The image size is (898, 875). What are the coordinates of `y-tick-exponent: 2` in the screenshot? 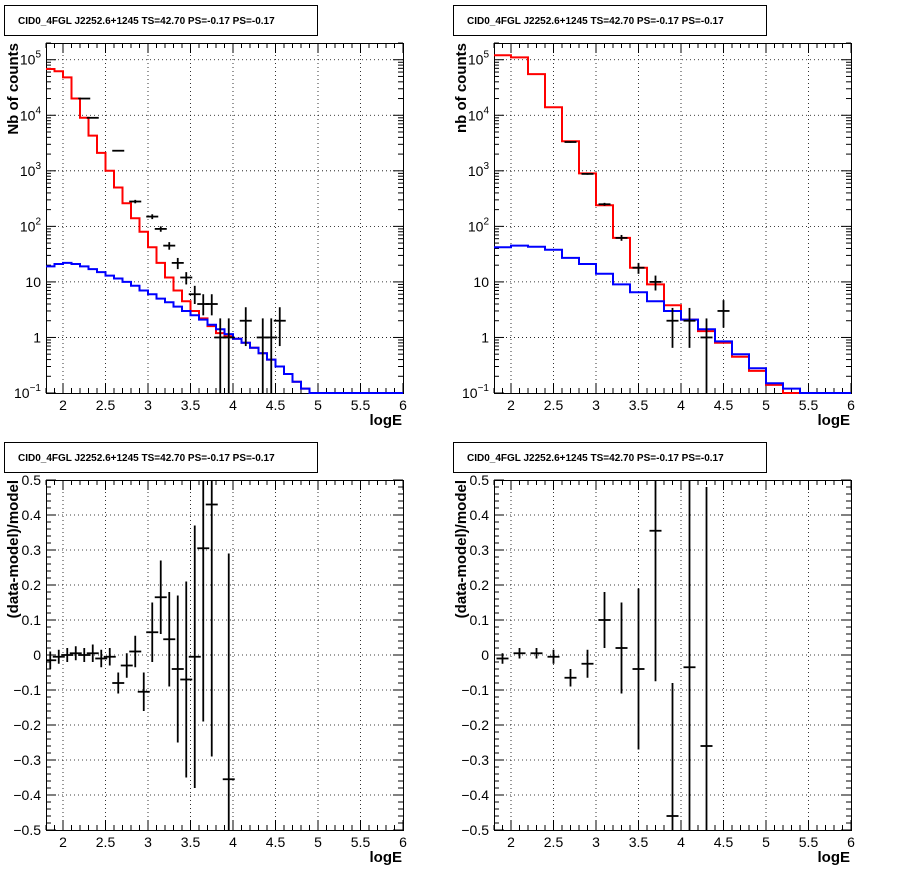 It's located at (486, 221).